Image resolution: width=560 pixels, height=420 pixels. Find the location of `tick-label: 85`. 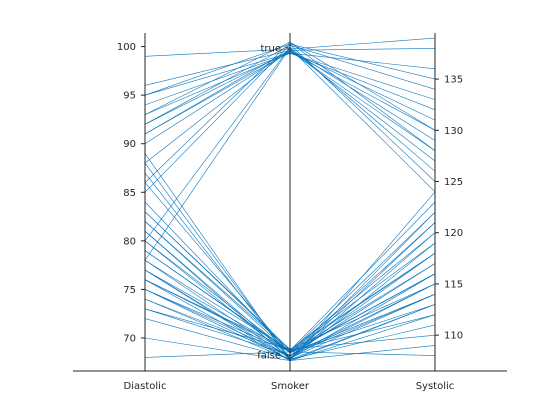

tick-label: 85 is located at coordinates (129, 193).